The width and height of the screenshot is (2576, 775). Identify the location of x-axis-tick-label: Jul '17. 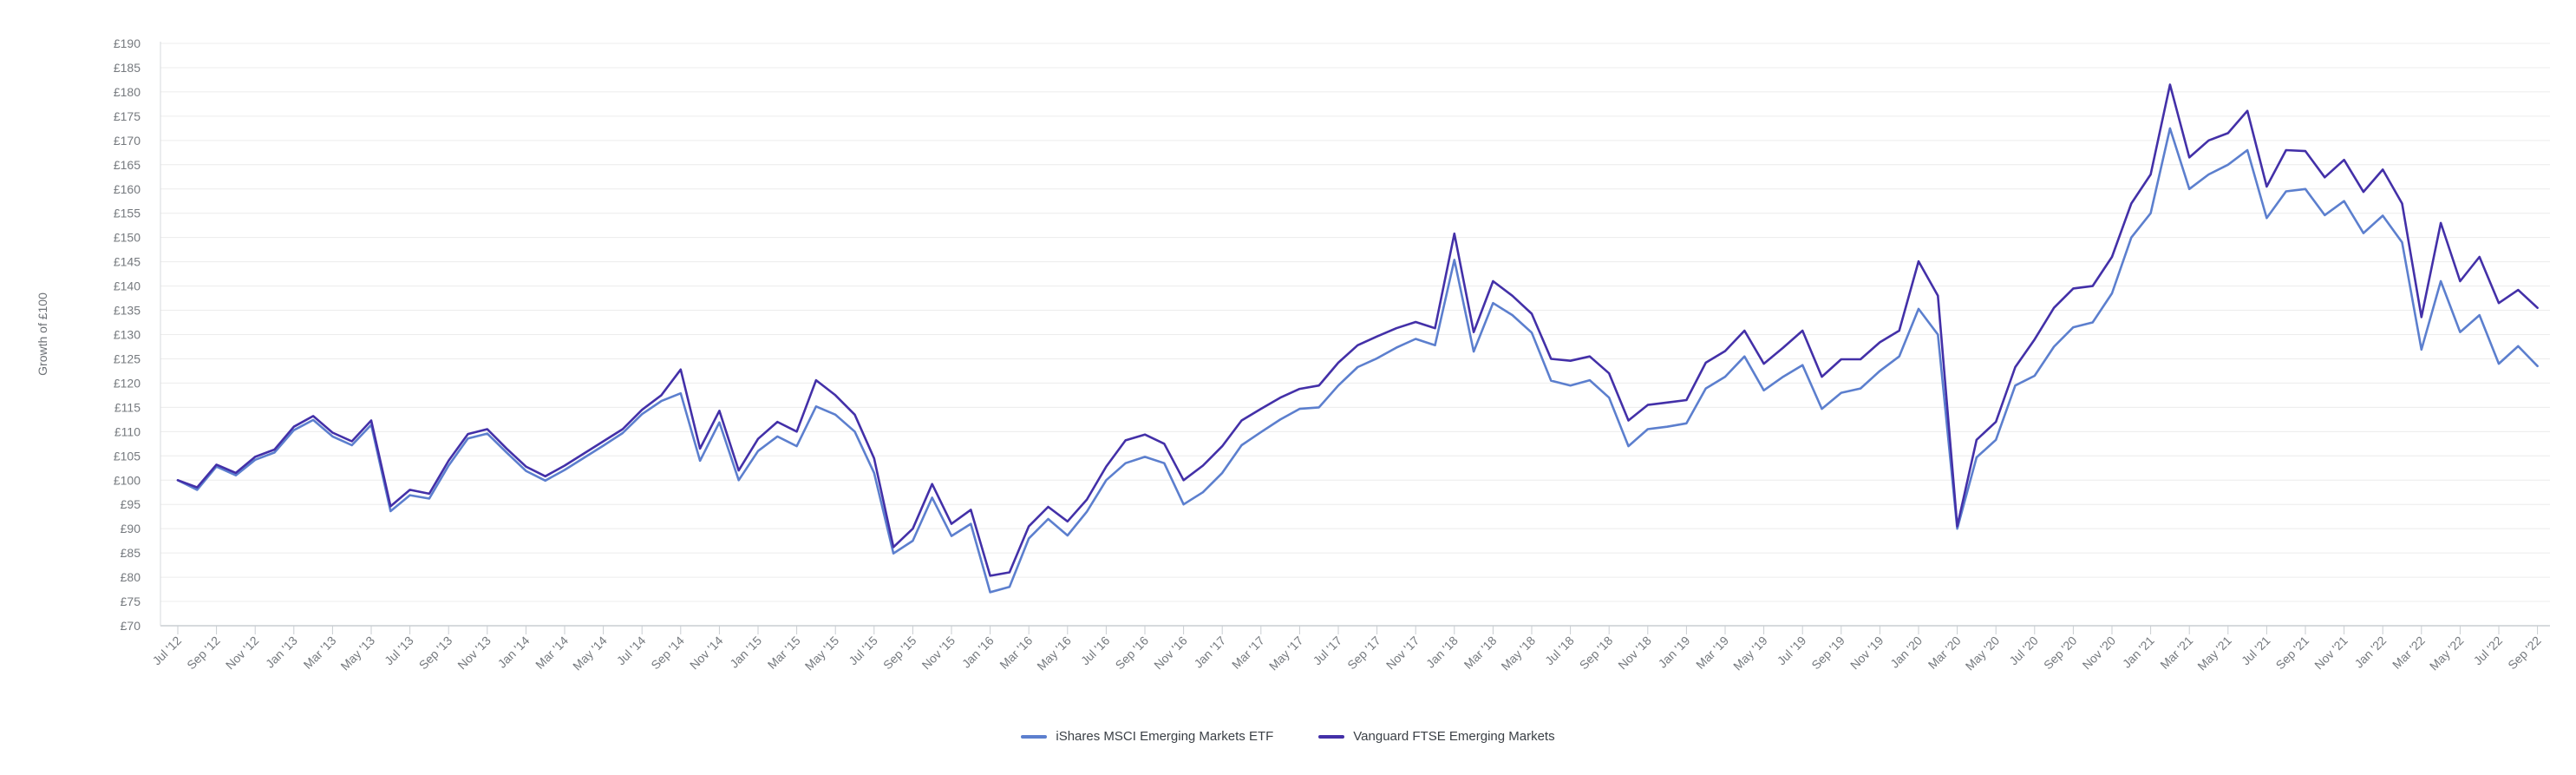
(1328, 651).